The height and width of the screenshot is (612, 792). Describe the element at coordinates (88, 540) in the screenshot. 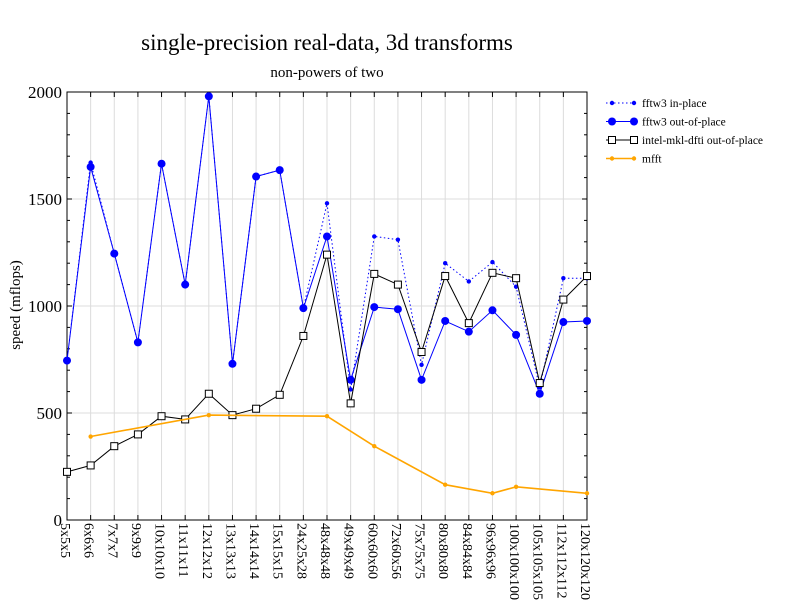

I see `x-tick-label: 6x6x6` at that location.